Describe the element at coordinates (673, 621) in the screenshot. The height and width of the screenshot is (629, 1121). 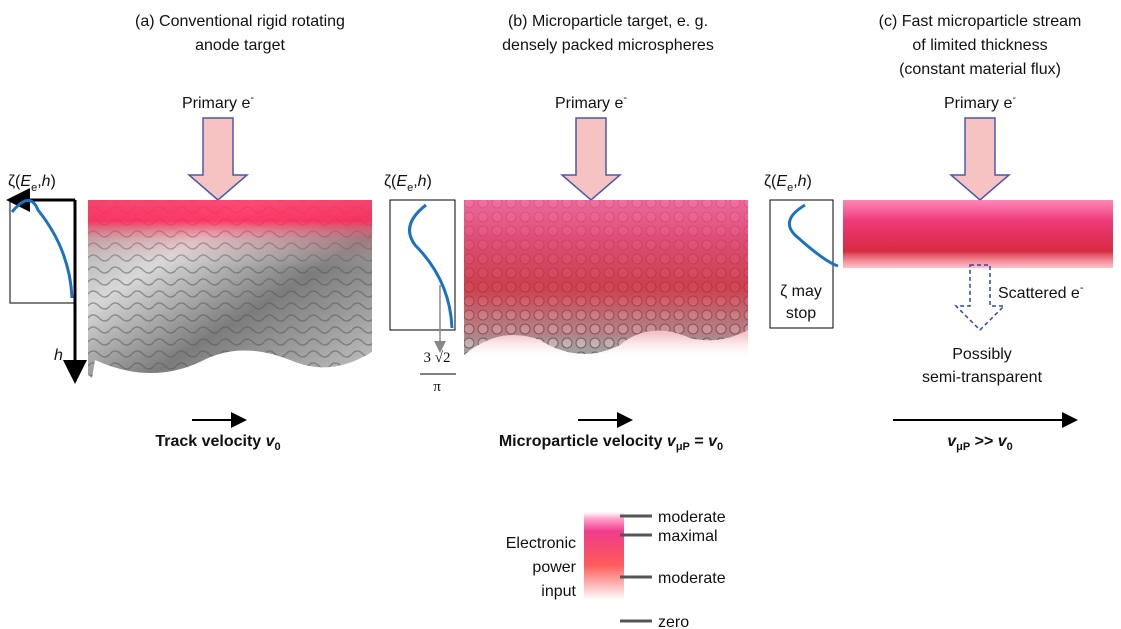
I see `legend-level: zero` at that location.